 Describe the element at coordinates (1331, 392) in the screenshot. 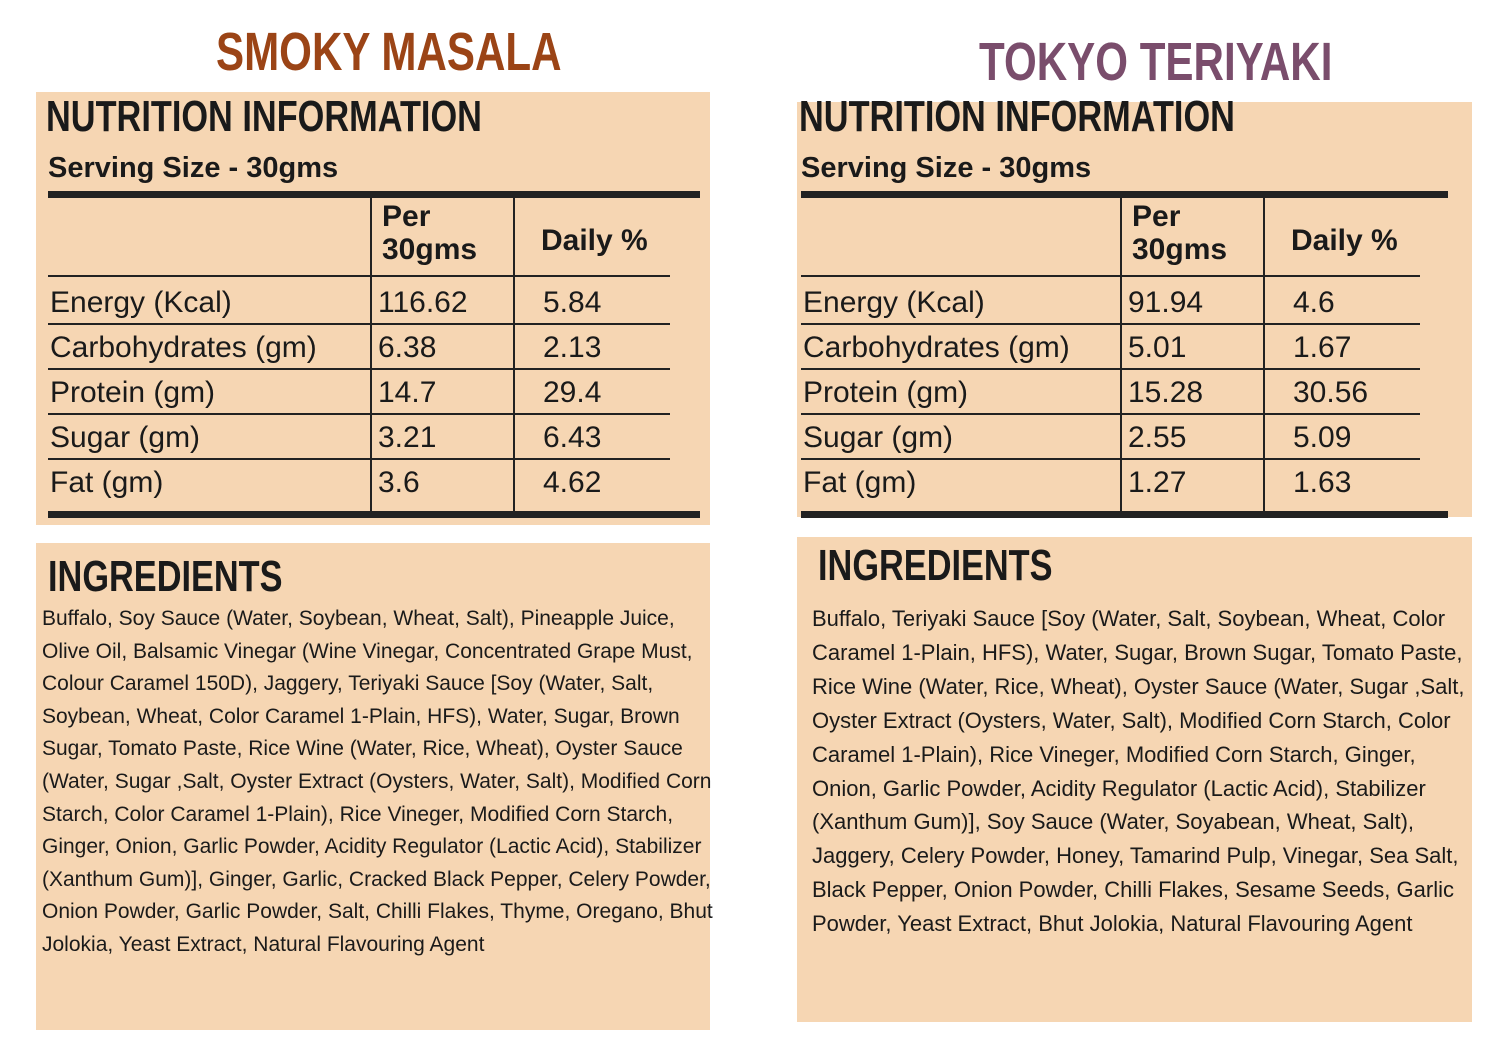

I see `nutrient-value: 30.56` at that location.